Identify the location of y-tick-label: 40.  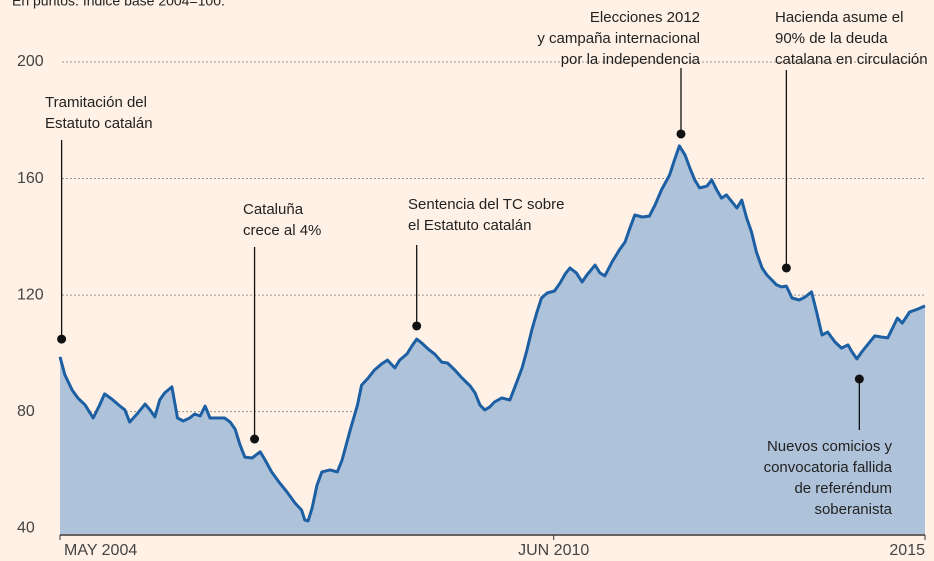
(26, 527).